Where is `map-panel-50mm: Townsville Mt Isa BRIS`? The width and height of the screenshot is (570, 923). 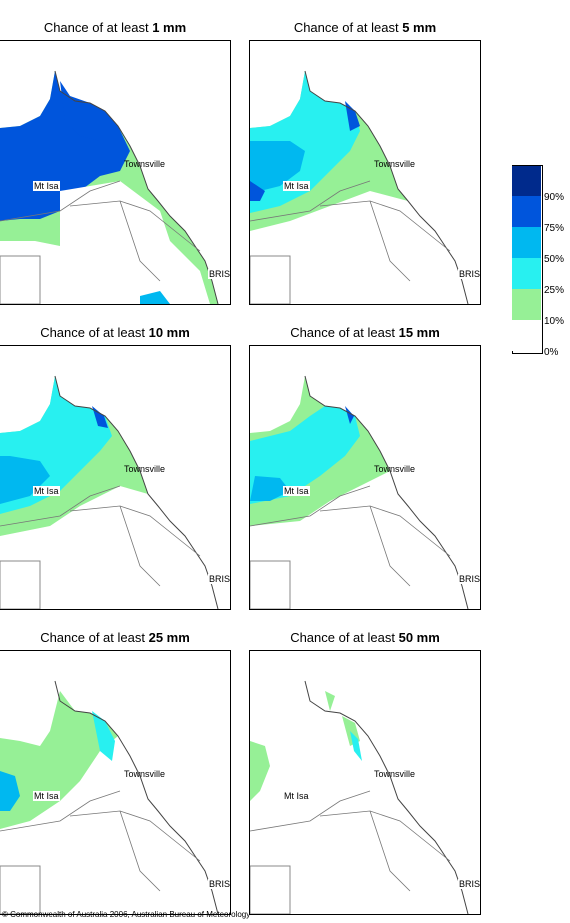
map-panel-50mm: Townsville Mt Isa BRIS is located at coordinates (365, 782).